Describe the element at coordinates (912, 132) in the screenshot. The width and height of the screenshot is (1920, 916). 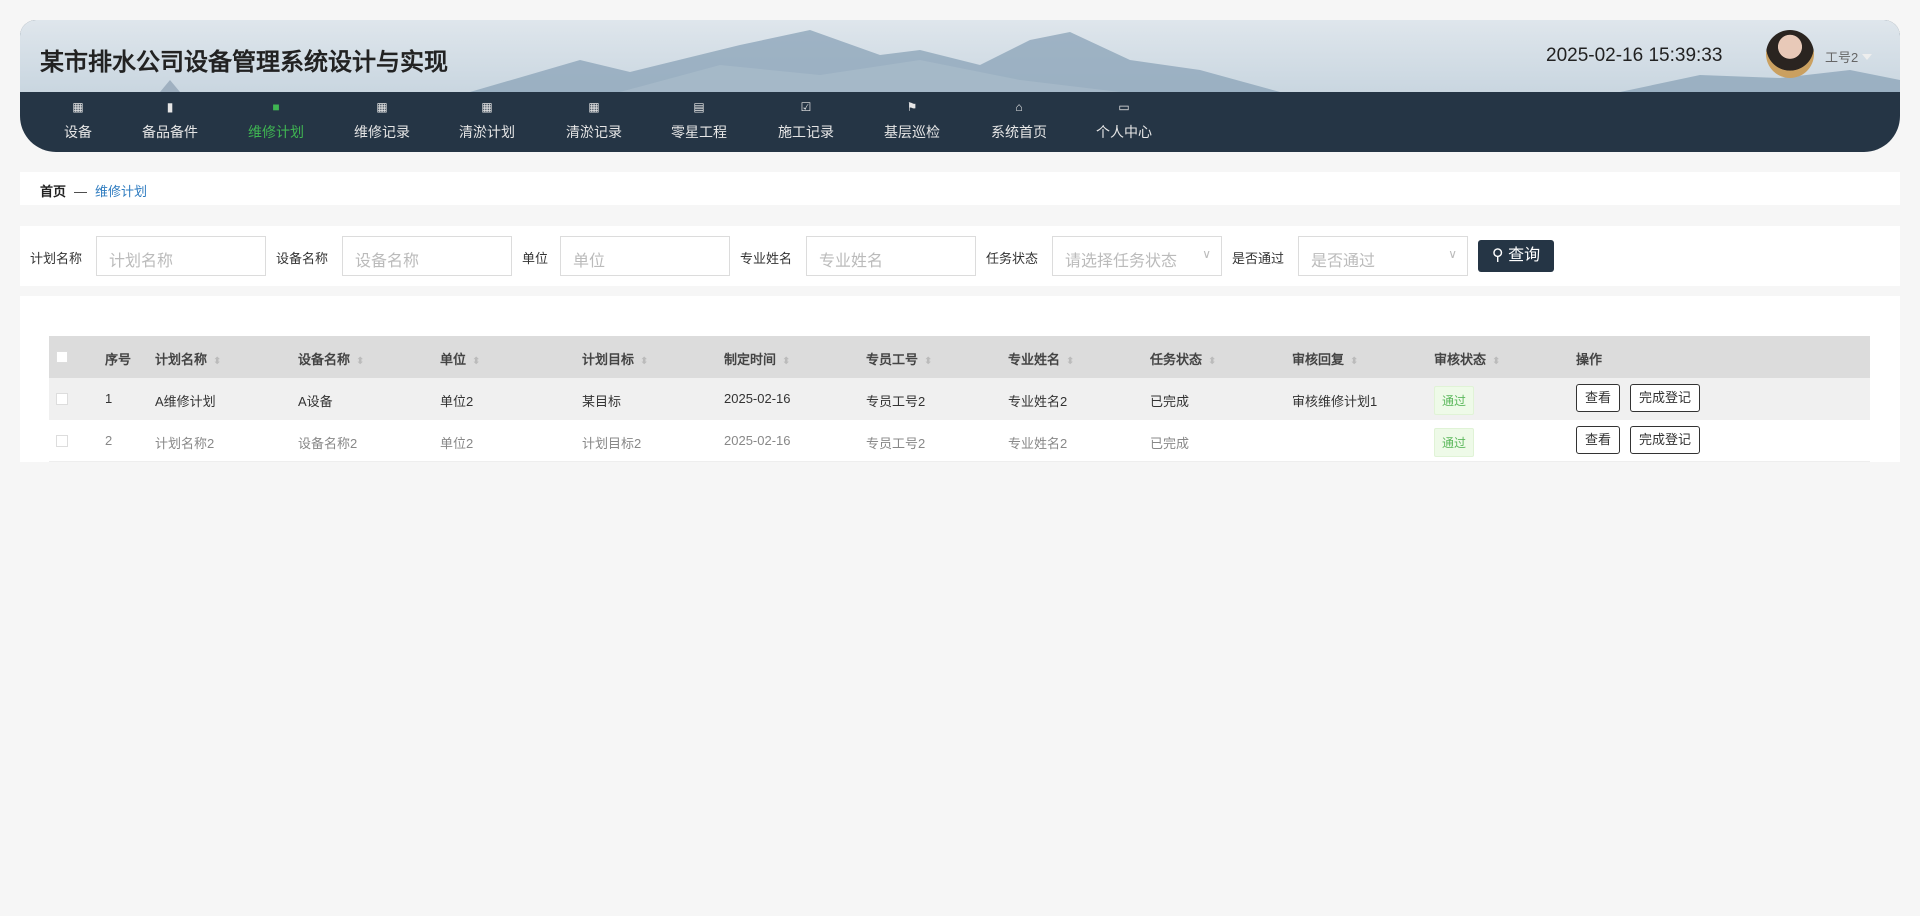
I see `nav-item-label: 基层巡检` at that location.